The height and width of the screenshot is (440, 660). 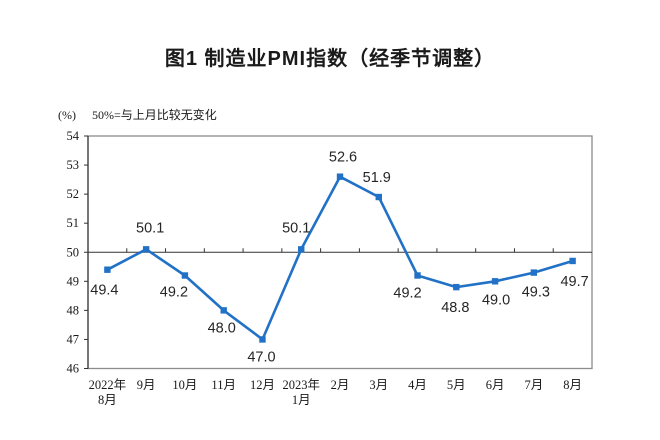 I want to click on x-axis-label: 7月, so click(x=533, y=385).